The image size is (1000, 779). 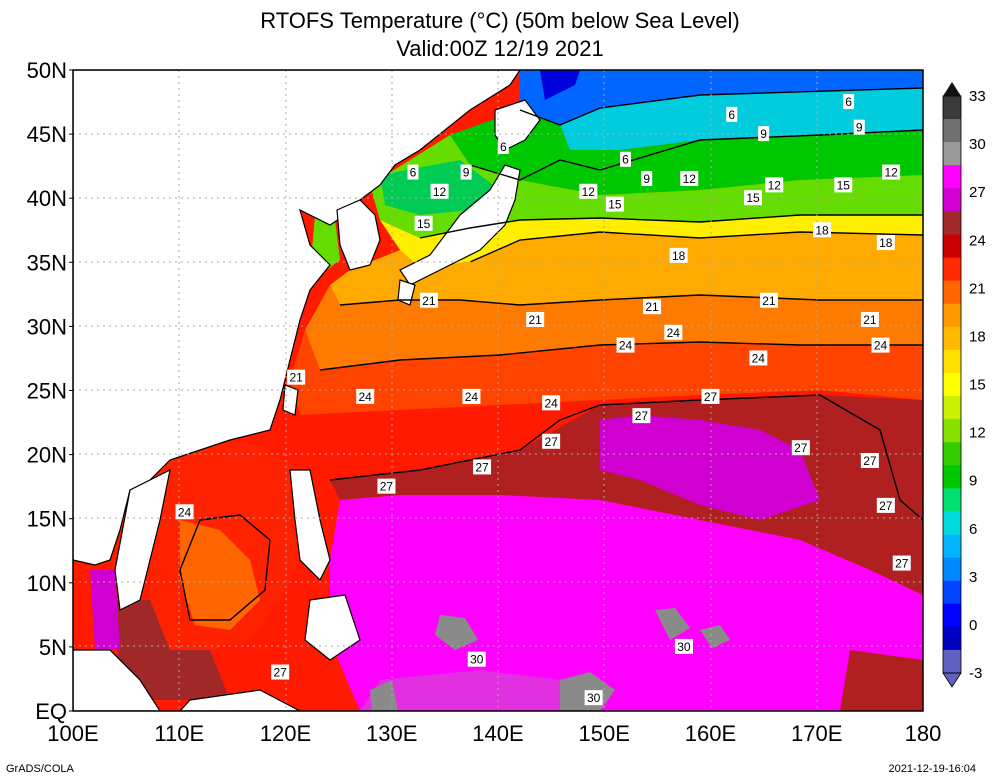 I want to click on honshu, so click(x=460, y=225).